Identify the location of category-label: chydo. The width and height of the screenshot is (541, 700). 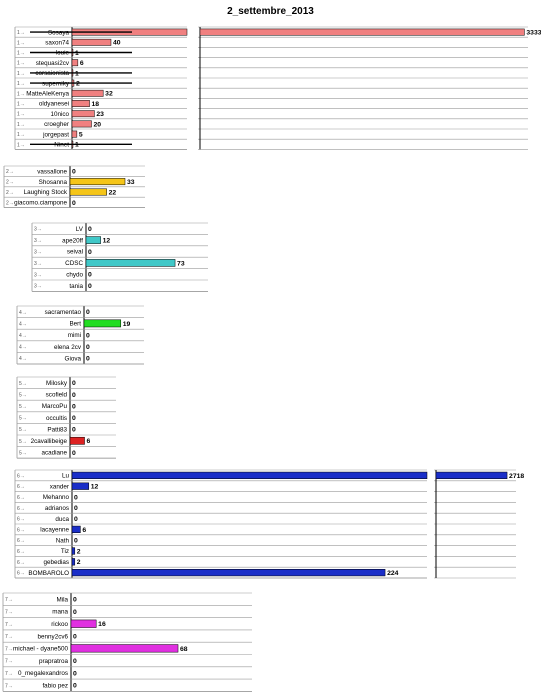
(74, 275).